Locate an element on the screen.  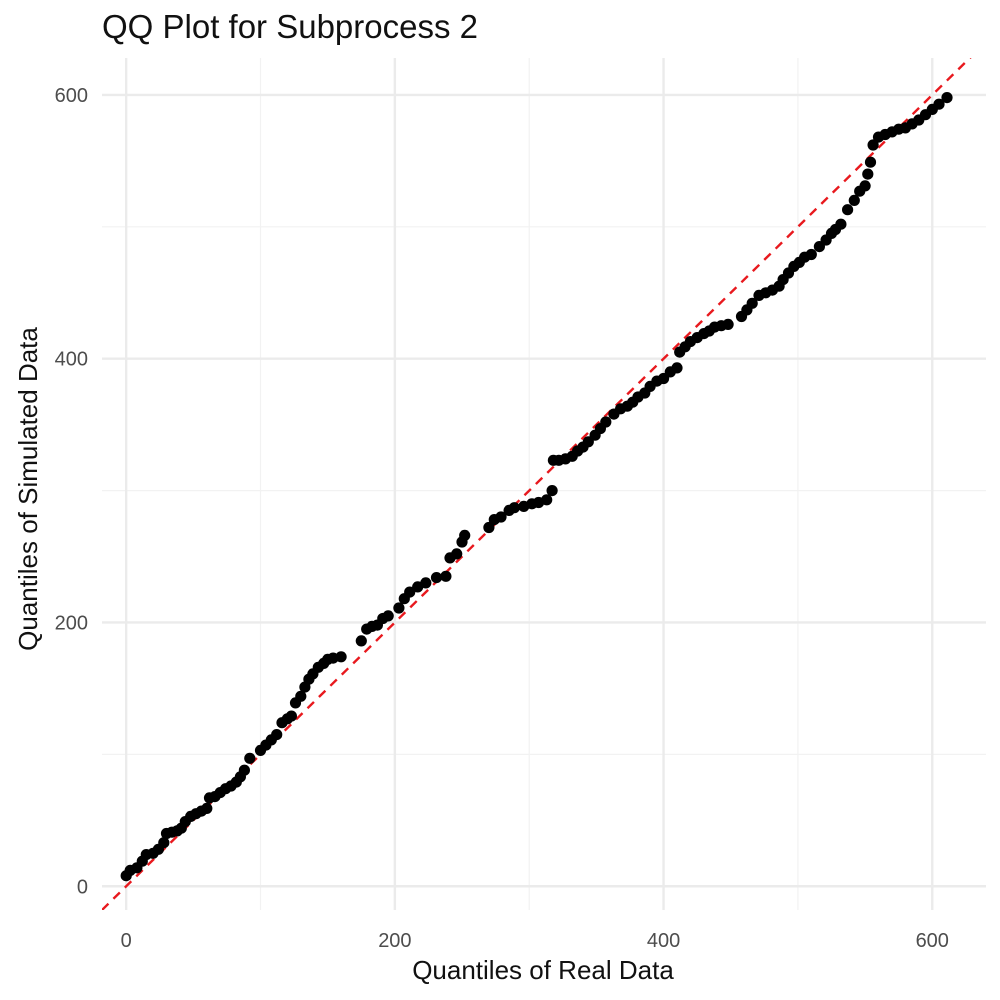
x-tick-label: 600 is located at coordinates (932, 941).